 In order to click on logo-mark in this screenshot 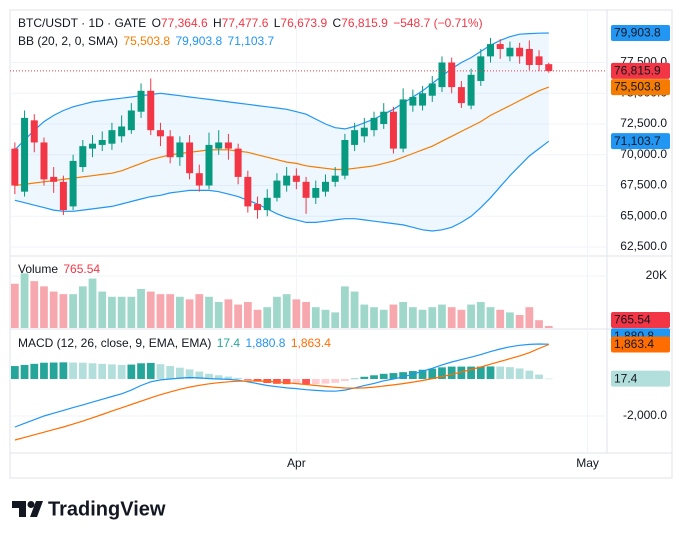, I will do `click(36, 509)`.